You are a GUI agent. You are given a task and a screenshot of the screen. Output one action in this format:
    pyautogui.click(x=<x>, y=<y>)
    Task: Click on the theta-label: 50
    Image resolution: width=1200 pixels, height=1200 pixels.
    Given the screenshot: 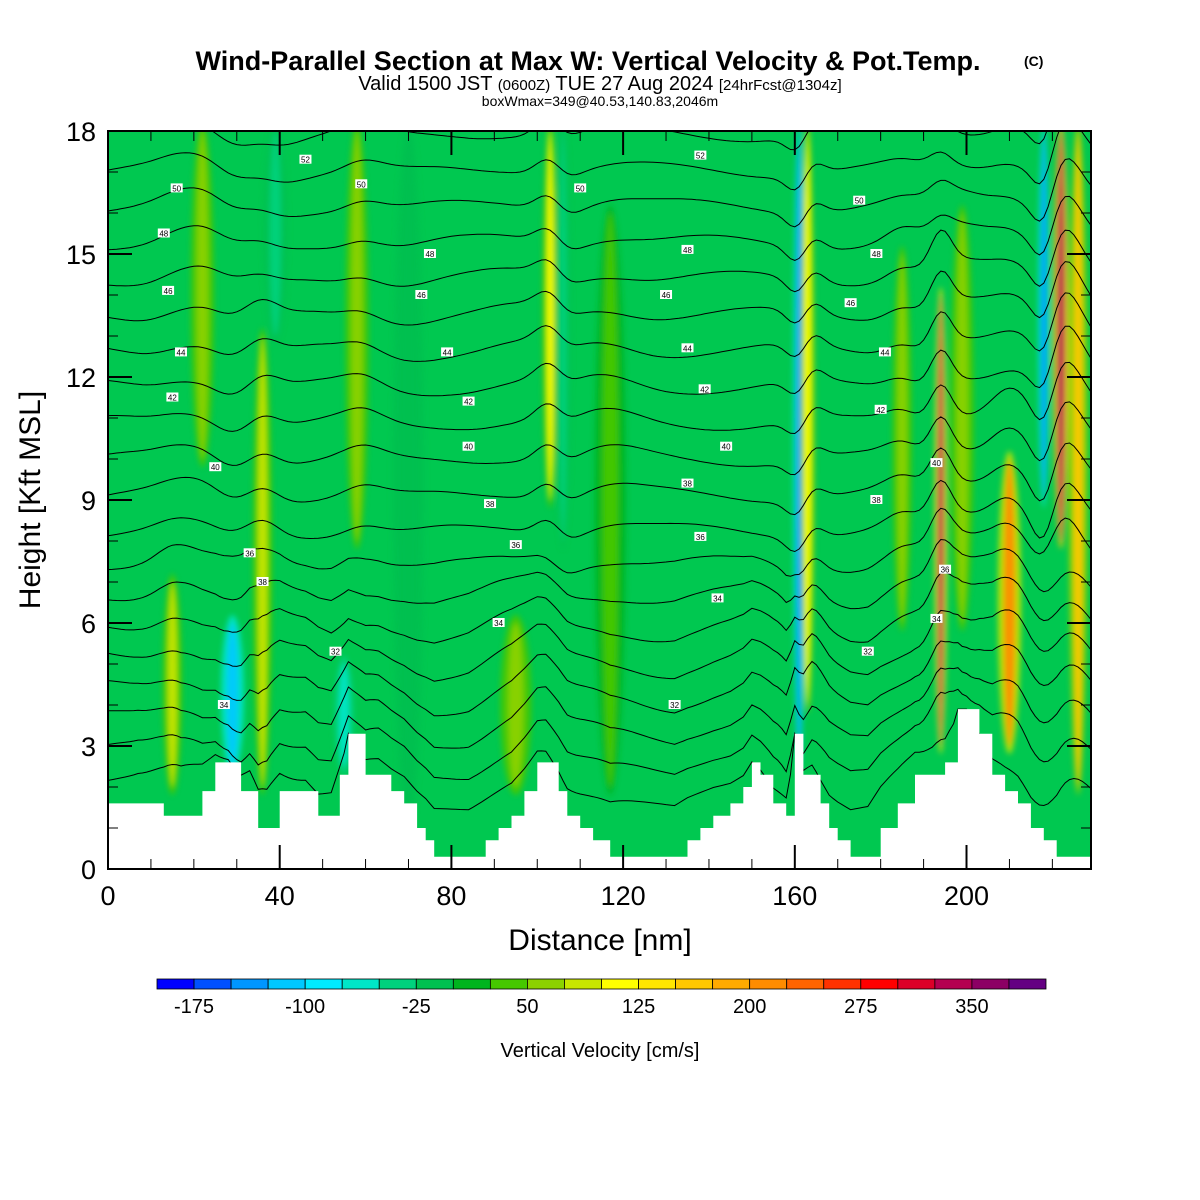 What is the action you would take?
    pyautogui.click(x=361, y=184)
    